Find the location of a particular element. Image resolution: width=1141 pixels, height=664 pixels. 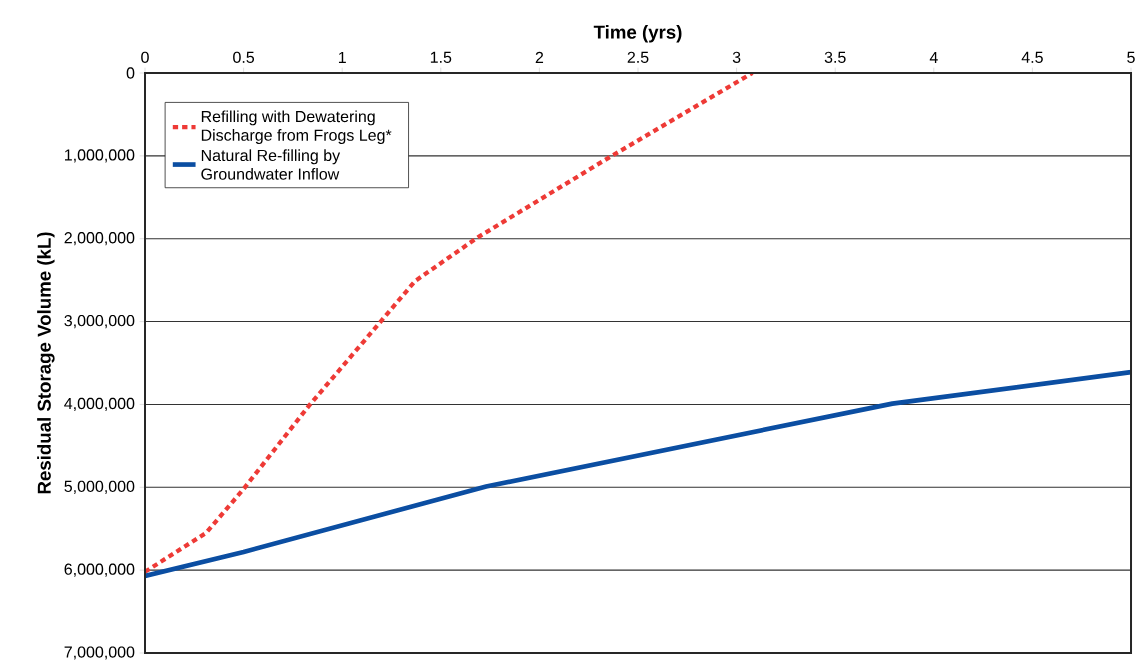

y-tick-label: 4,000,000 is located at coordinates (99, 404).